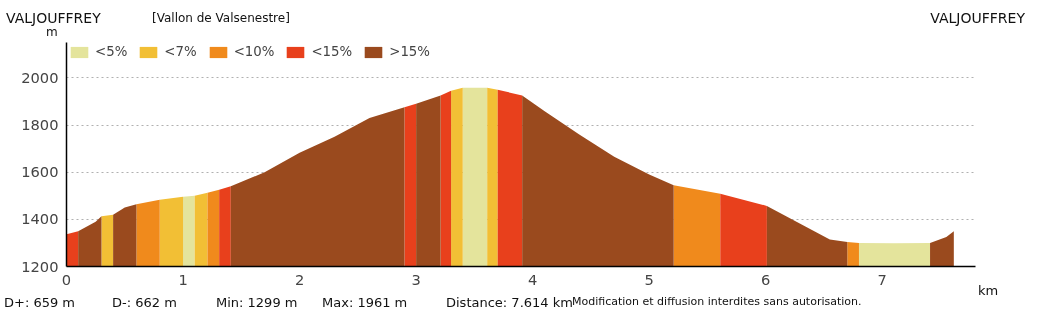  I want to click on chart-title: VALJOUFFREY, so click(53, 18).